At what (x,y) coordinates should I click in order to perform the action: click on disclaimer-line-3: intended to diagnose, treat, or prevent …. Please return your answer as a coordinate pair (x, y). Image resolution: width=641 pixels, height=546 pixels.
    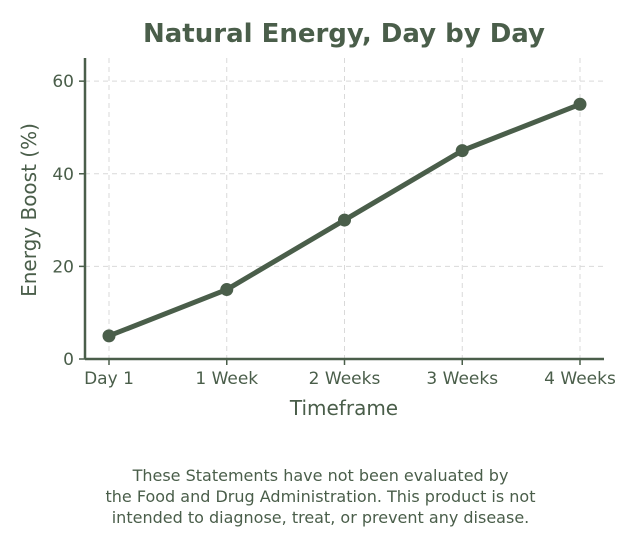
    Looking at the image, I should click on (320, 517).